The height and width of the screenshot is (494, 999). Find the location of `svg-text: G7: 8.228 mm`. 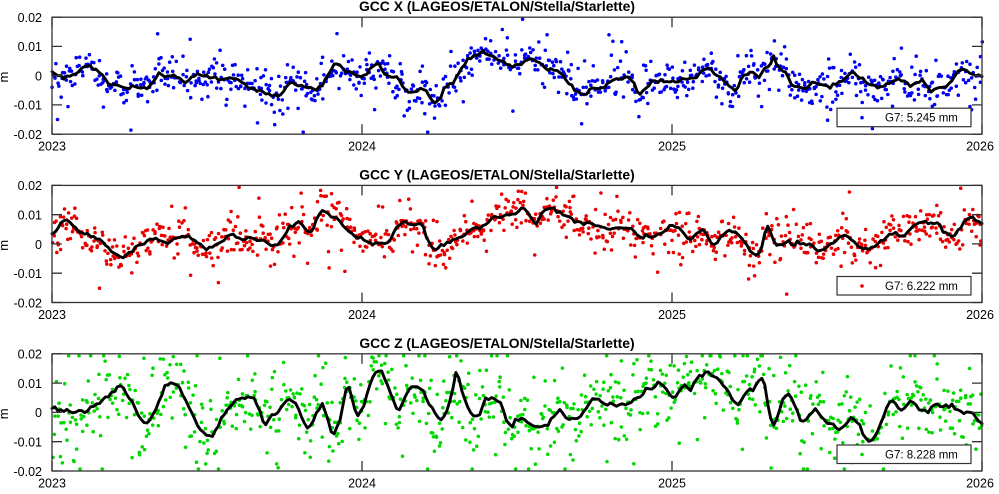

svg-text: G7: 8.228 mm is located at coordinates (921, 456).